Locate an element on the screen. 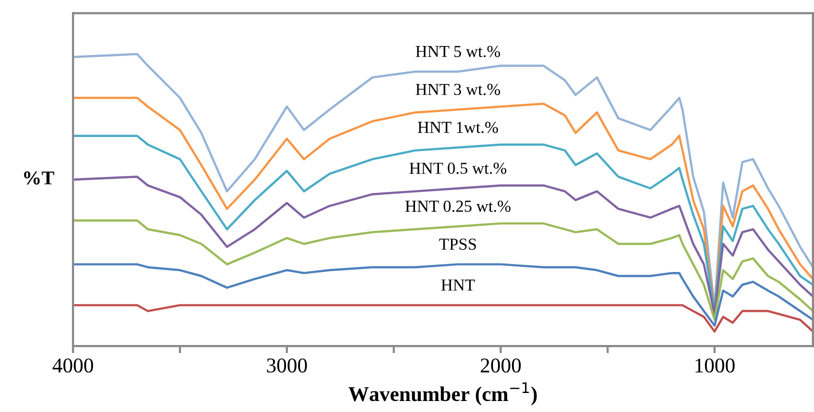  series-label: HNT 3 wt.% is located at coordinates (458, 90).